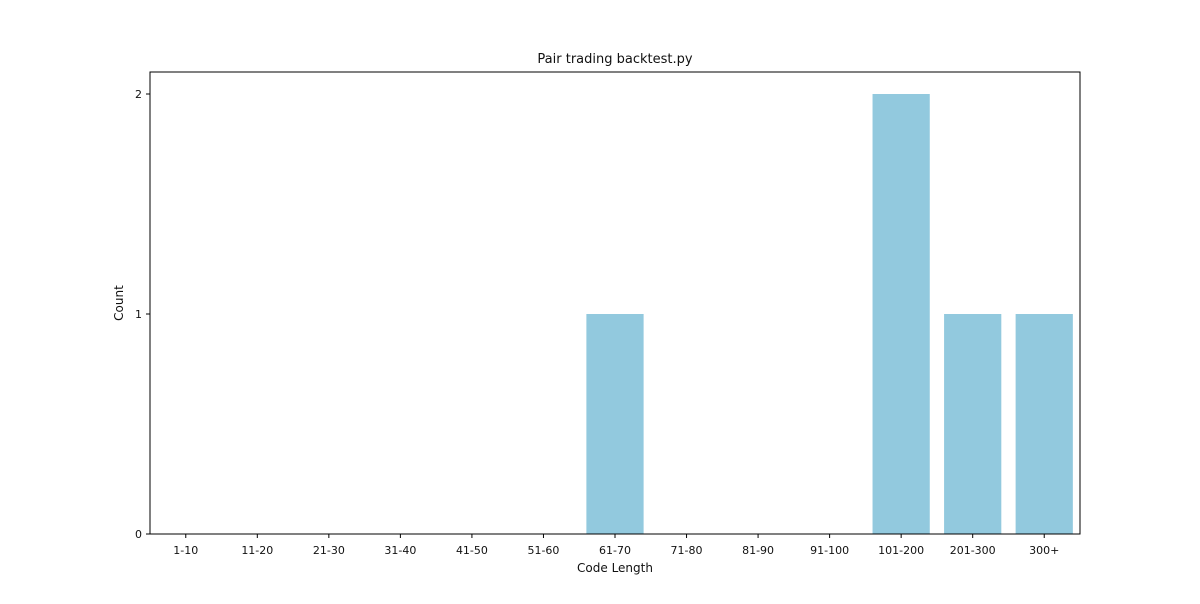 This screenshot has width=1200, height=604. What do you see at coordinates (758, 550) in the screenshot?
I see `x-tick-label: 81-90` at bounding box center [758, 550].